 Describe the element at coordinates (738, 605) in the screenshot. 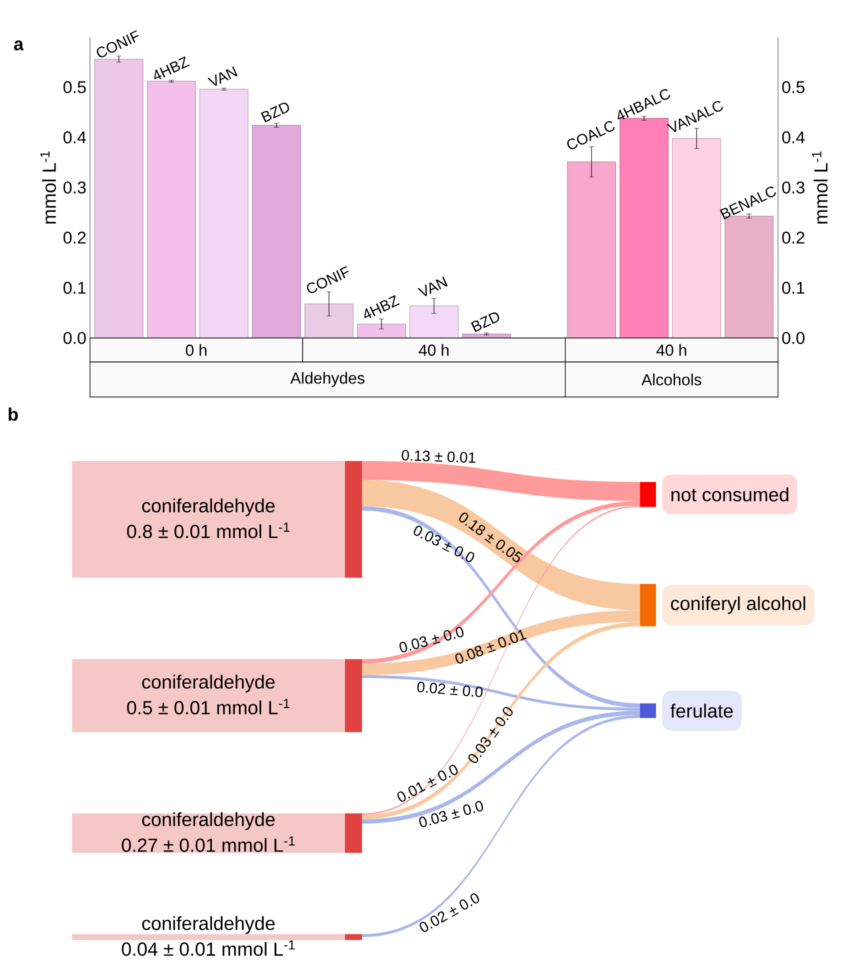

I see `series-label: coniferyl alcohol` at that location.